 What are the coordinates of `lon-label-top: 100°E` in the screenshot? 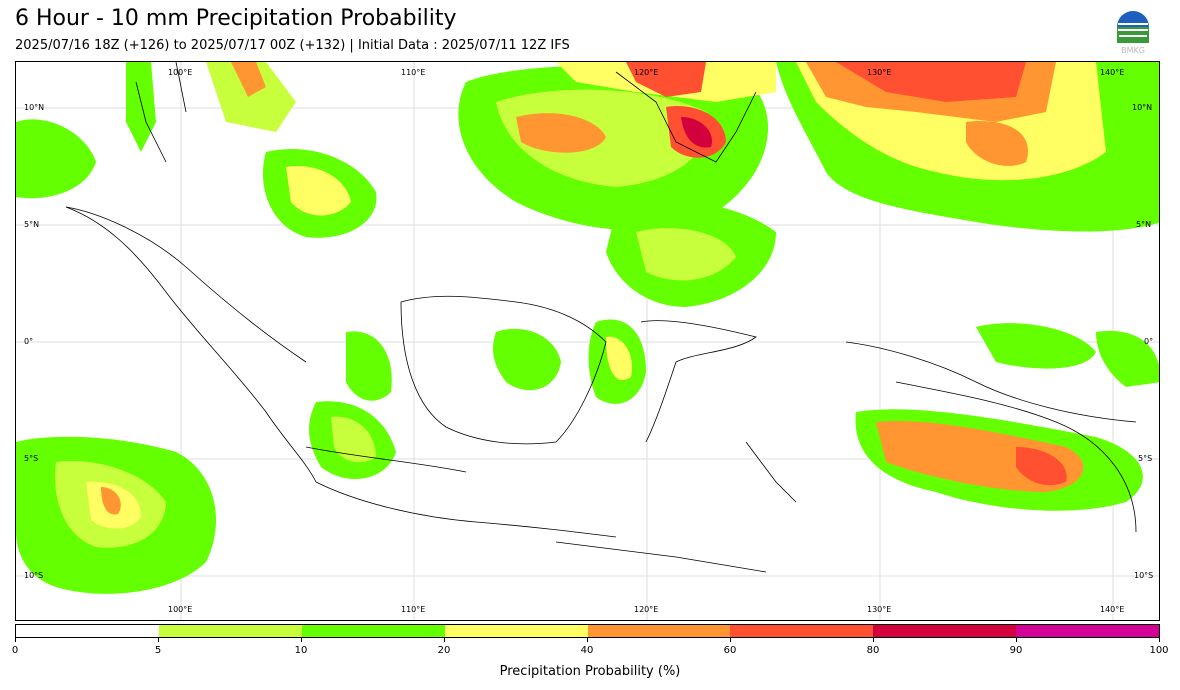 It's located at (180, 72).